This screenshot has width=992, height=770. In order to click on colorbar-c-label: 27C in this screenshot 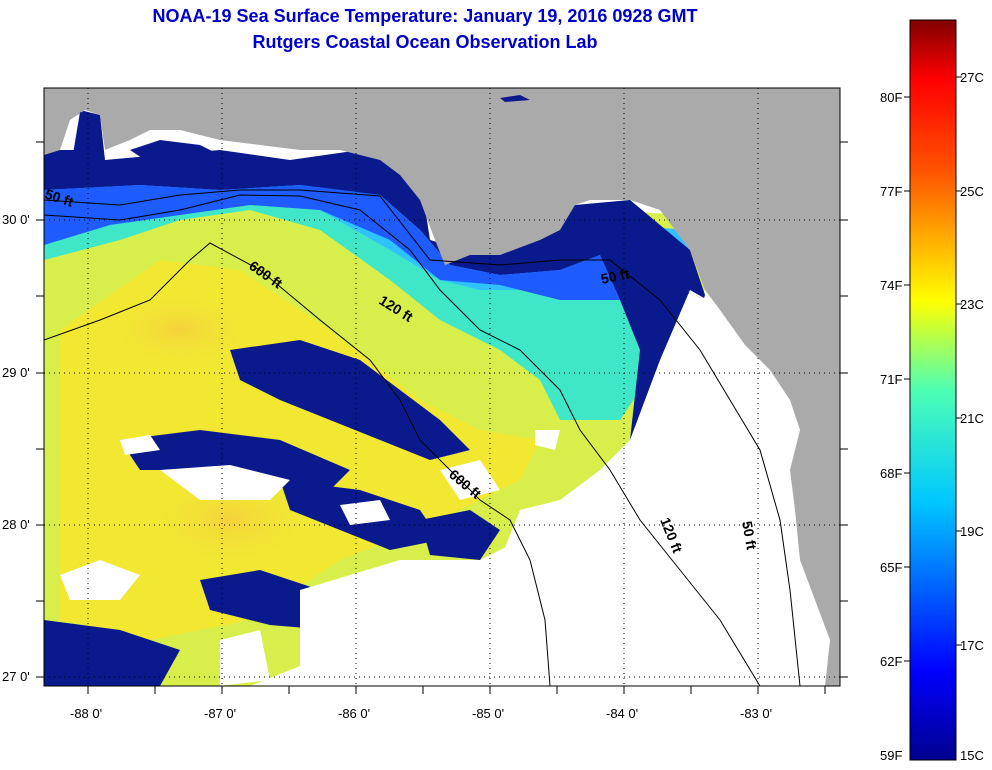, I will do `click(972, 77)`.